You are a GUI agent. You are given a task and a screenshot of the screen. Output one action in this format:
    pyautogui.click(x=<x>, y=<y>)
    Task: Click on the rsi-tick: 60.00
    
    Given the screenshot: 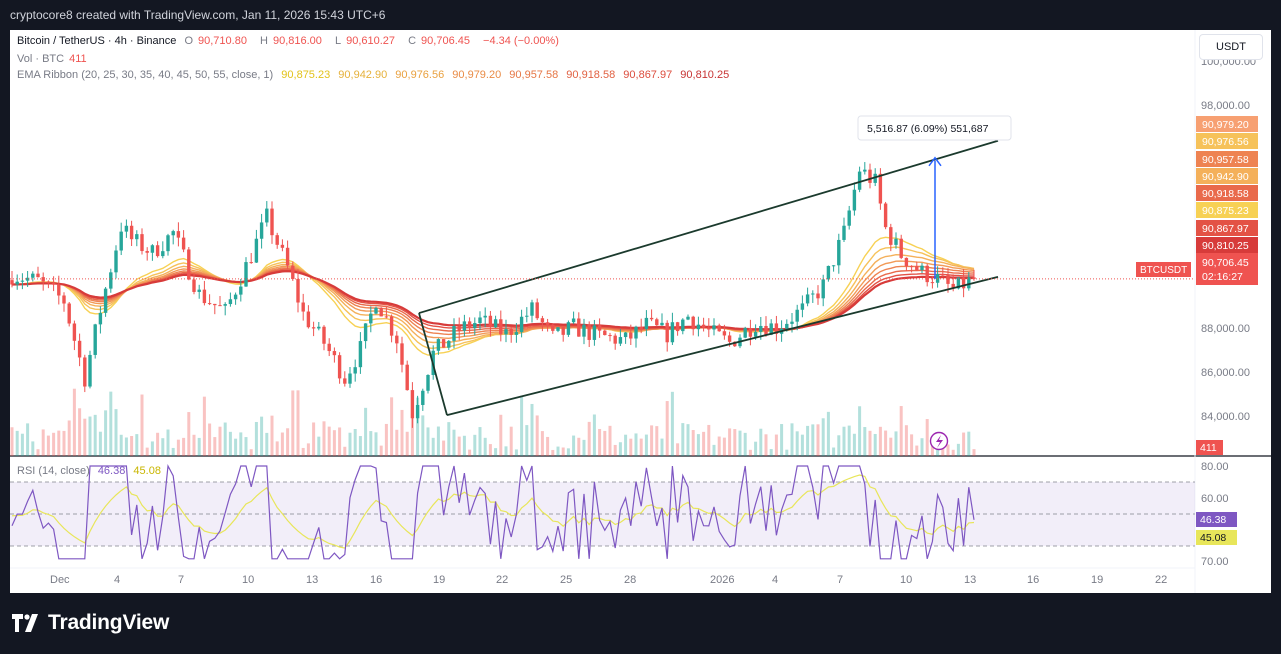 What is the action you would take?
    pyautogui.click(x=1215, y=499)
    